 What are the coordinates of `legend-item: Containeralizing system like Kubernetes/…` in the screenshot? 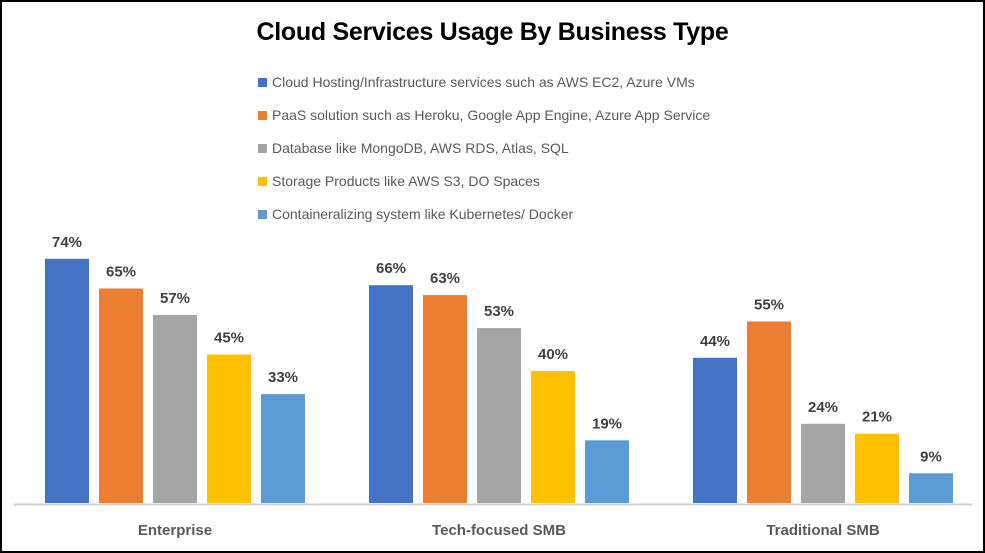 It's located at (415, 214).